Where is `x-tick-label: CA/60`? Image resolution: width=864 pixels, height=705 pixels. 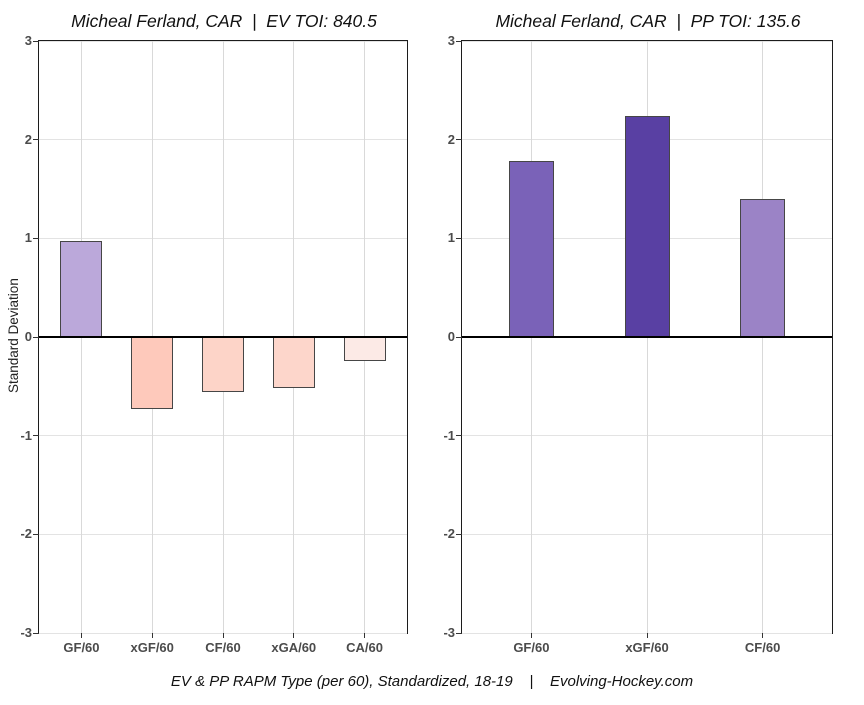 x-tick-label: CA/60 is located at coordinates (364, 647).